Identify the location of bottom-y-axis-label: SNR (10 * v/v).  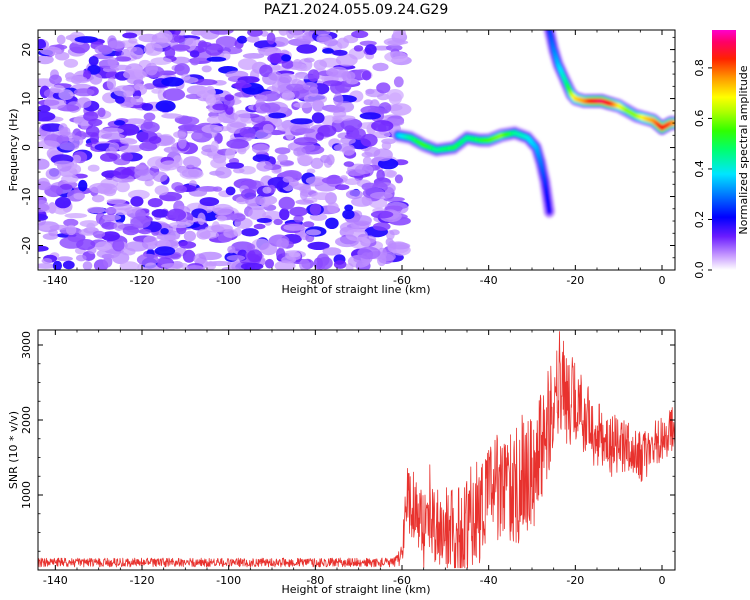
(13, 450).